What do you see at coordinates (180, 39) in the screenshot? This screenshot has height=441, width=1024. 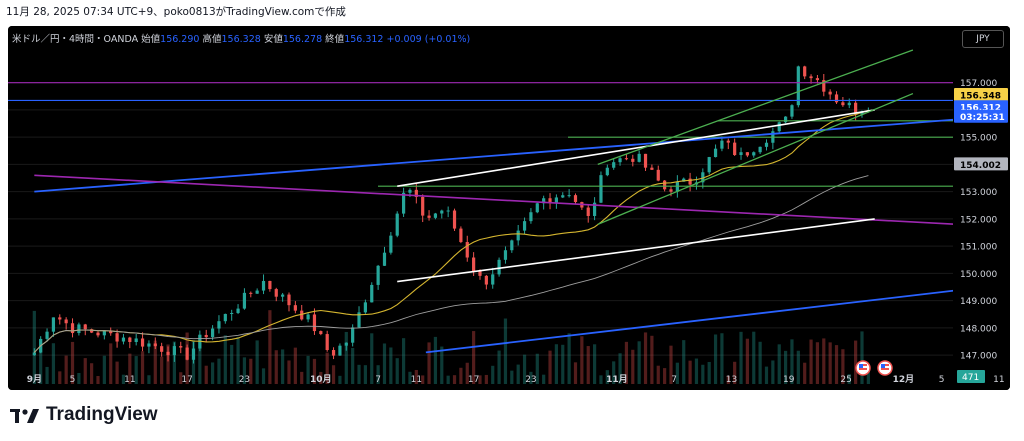 I see `open-value: 156.290` at bounding box center [180, 39].